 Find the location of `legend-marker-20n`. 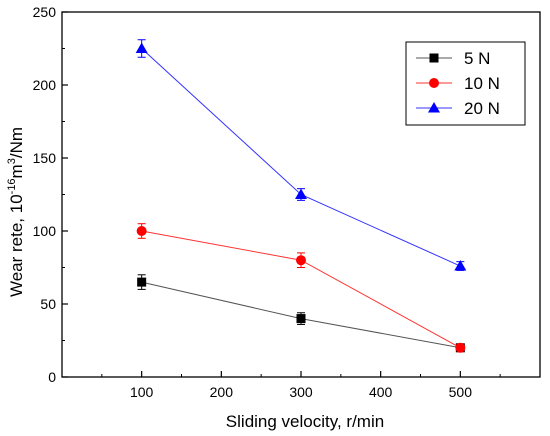

legend-marker-20n is located at coordinates (434, 107).